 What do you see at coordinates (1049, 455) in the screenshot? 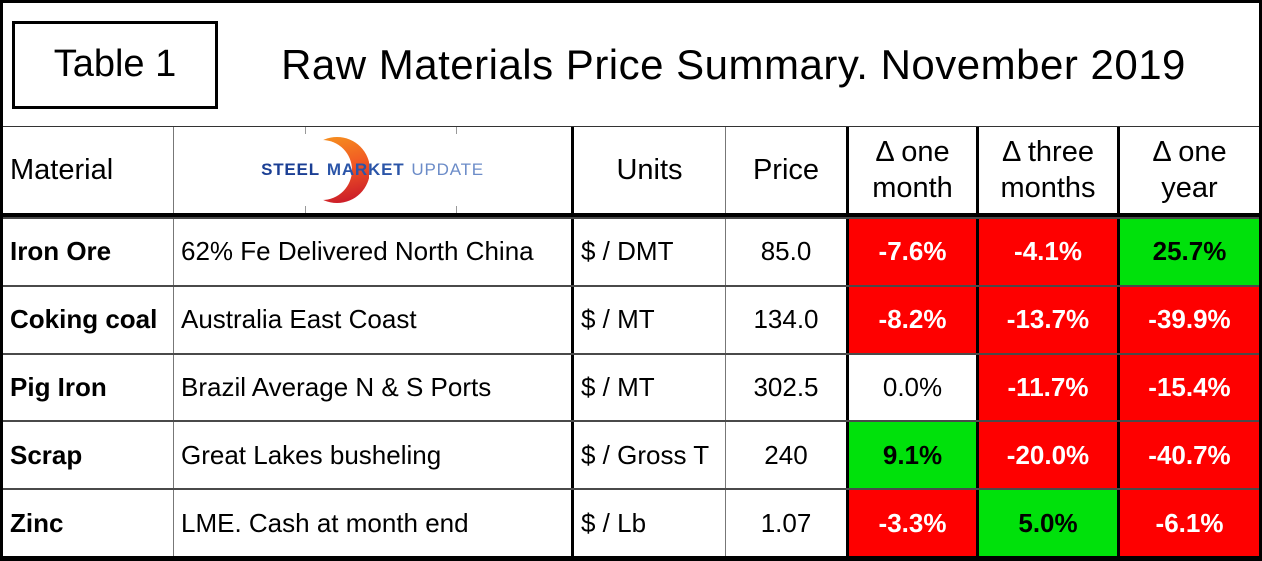
I see `delta-three-months-cell: -20.0%` at bounding box center [1049, 455].